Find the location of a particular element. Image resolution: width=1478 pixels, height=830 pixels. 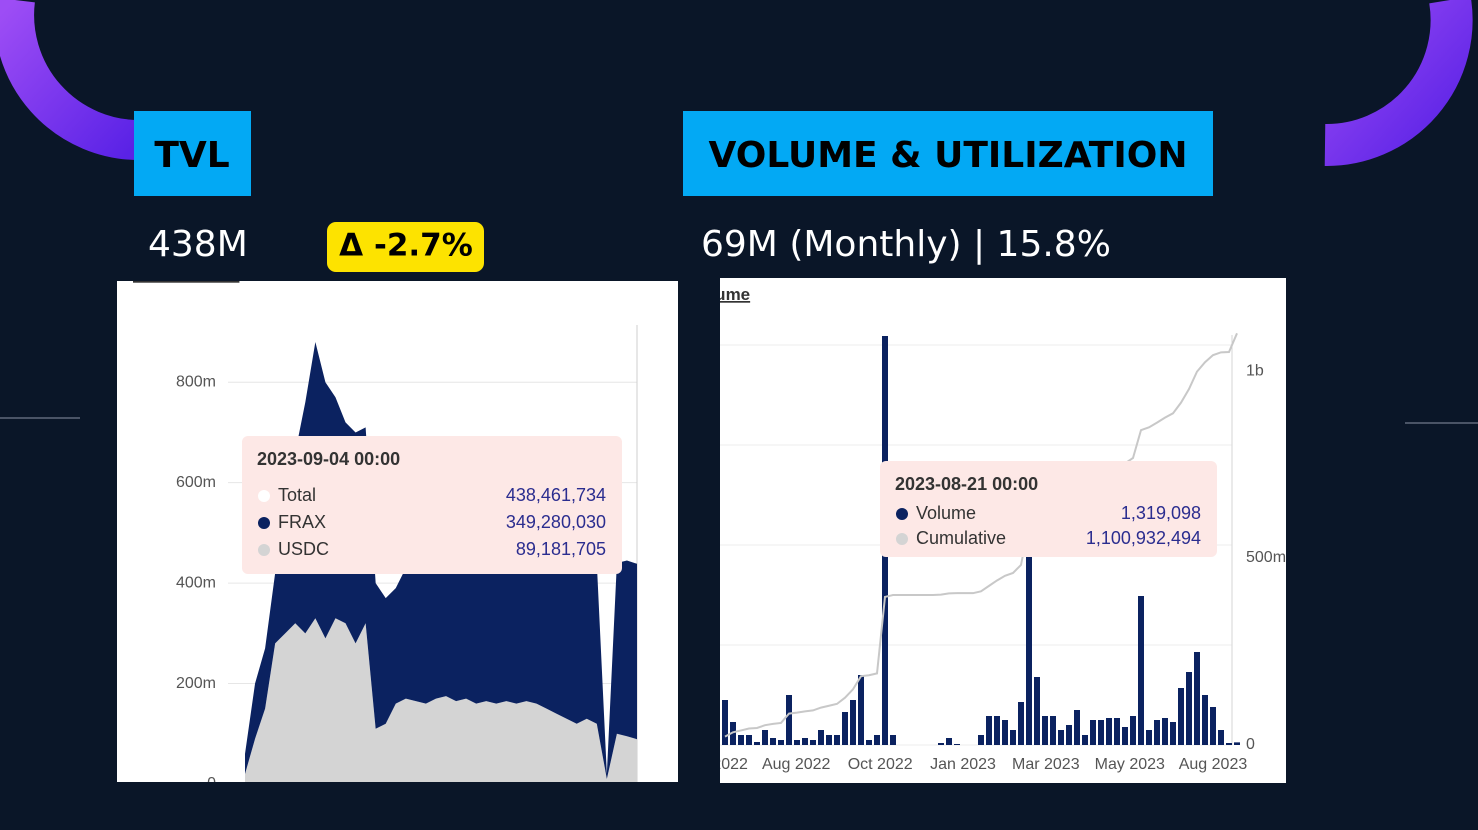

y2-tick-label: 500m is located at coordinates (1266, 557).